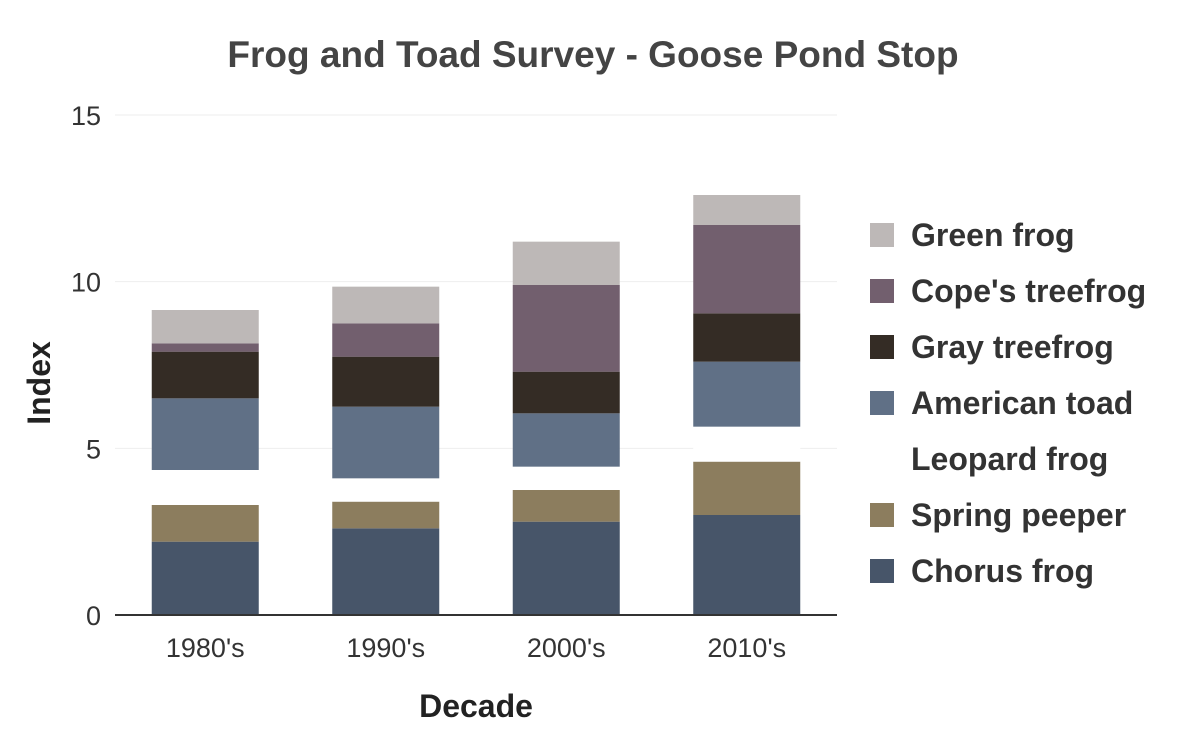 The image size is (1200, 742). What do you see at coordinates (86, 116) in the screenshot?
I see `y-tick-label: 15` at bounding box center [86, 116].